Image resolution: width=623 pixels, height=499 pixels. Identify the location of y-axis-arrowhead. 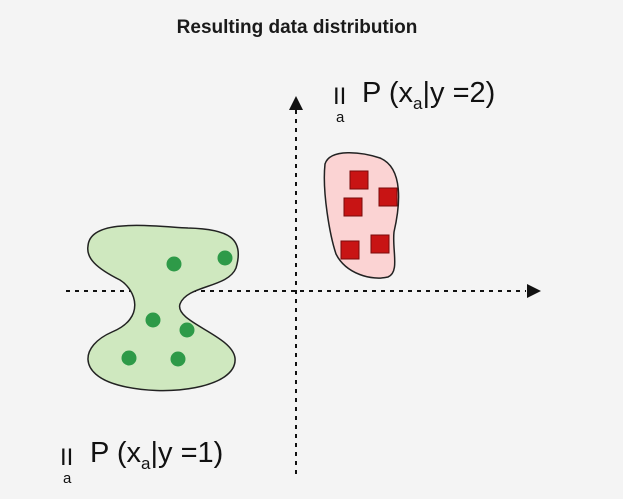
(296, 103).